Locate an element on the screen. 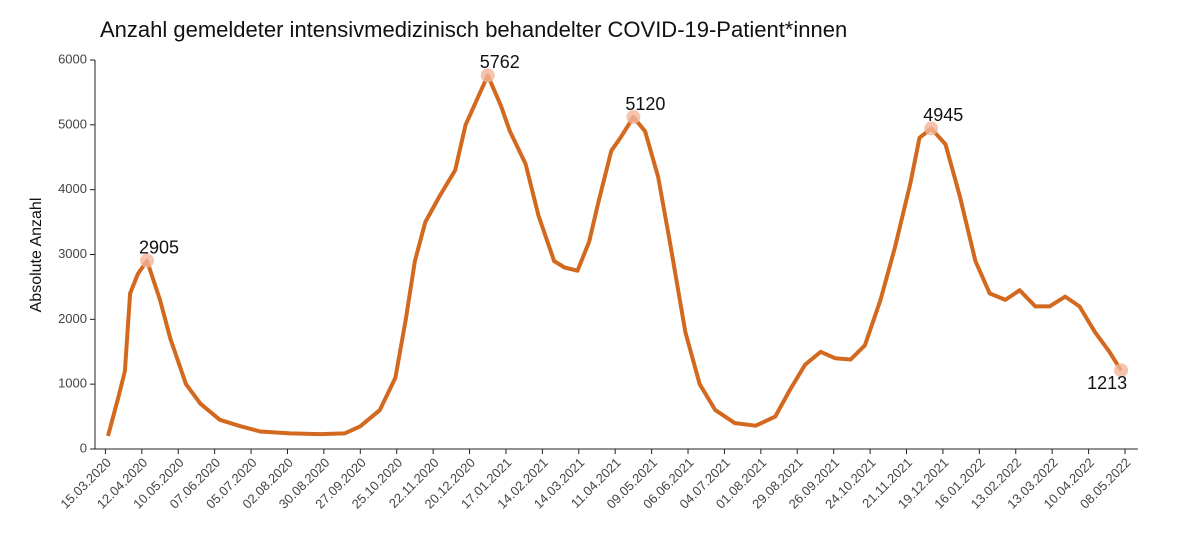  annotation-label: 5120 is located at coordinates (645, 104).